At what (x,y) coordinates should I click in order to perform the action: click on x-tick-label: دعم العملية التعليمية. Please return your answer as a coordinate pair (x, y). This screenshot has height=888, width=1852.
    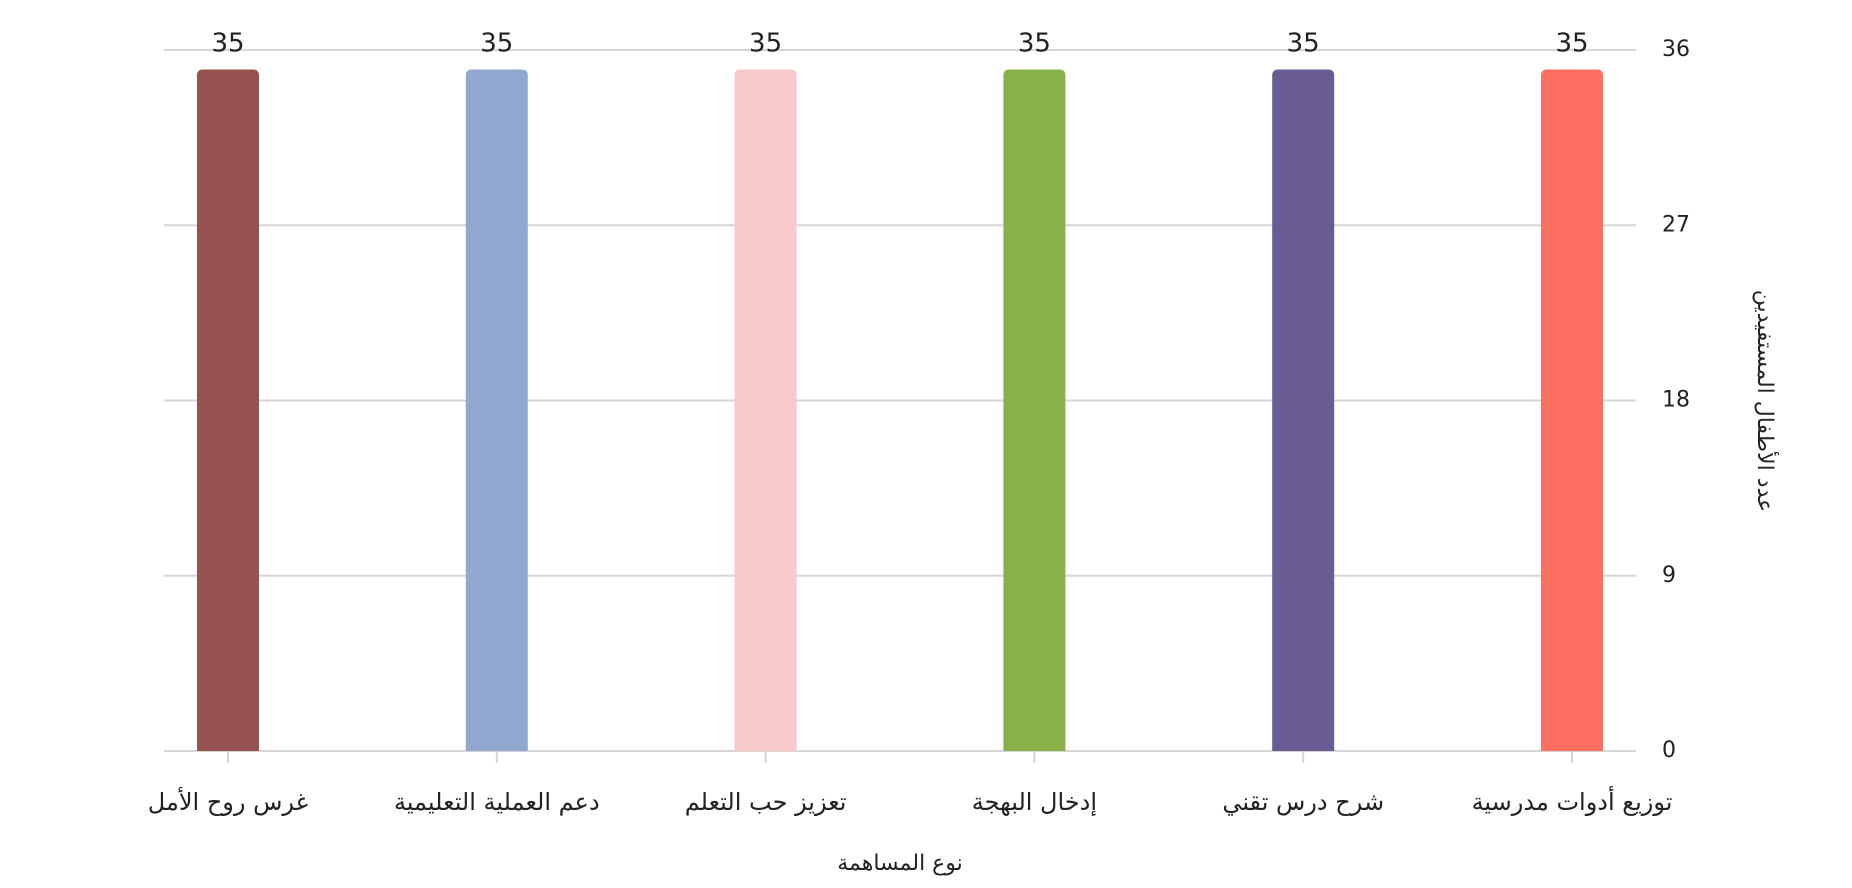
    Looking at the image, I should click on (497, 802).